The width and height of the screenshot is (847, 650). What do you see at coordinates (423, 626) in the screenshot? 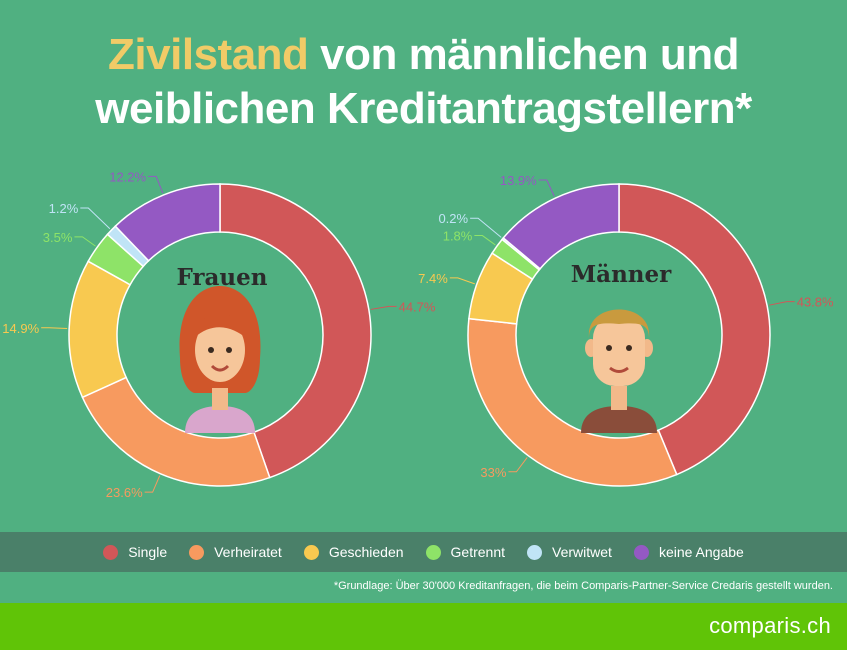
I see `footer-bar: comparis.ch` at bounding box center [423, 626].